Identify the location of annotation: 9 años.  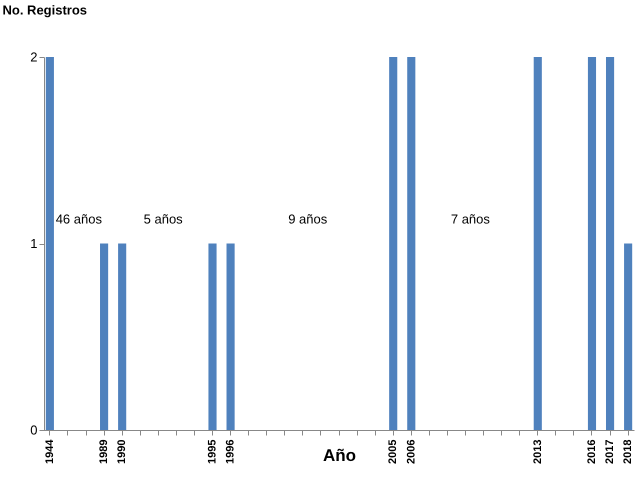
(308, 218).